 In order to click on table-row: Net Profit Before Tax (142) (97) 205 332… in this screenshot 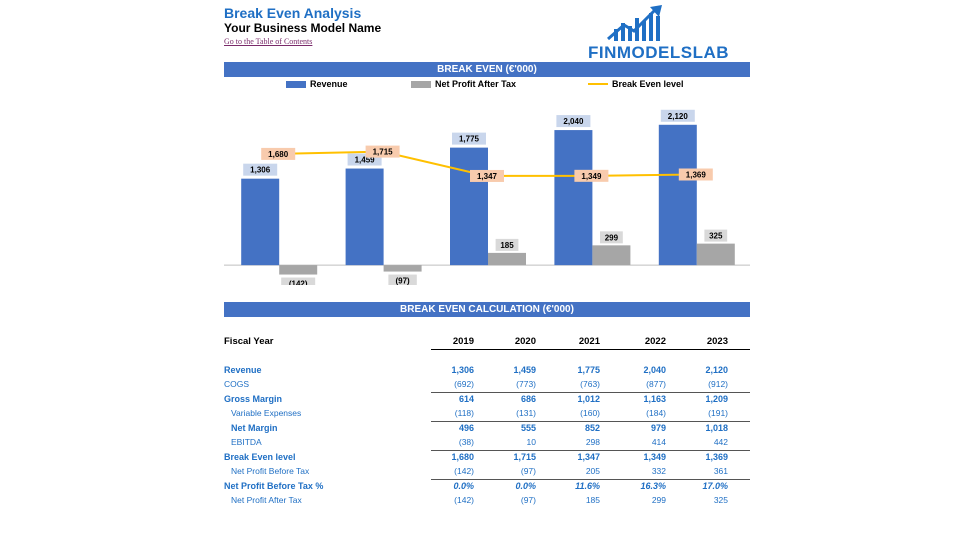, I will do `click(487, 472)`.